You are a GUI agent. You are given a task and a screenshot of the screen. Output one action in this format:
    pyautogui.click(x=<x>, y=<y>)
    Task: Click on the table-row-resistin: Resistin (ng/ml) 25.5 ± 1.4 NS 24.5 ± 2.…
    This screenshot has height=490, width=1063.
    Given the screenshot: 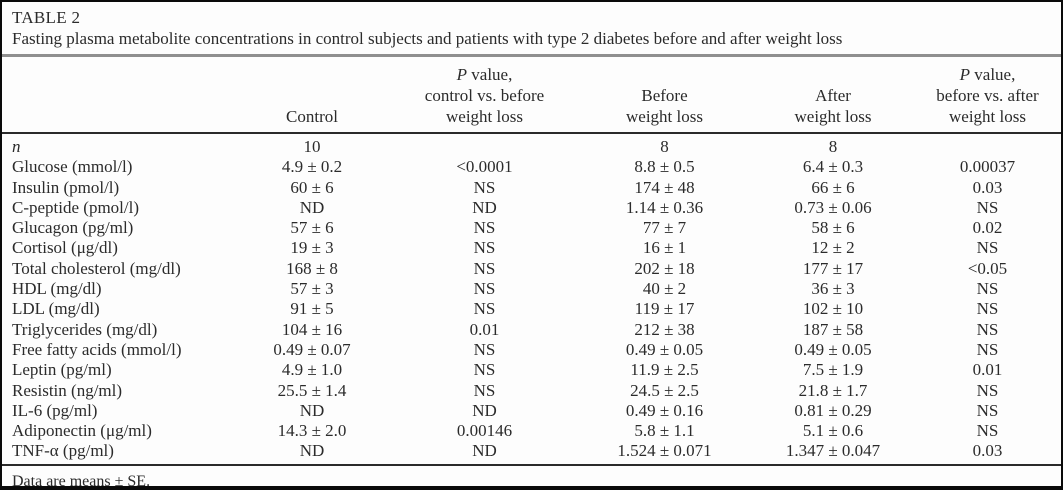 What is the action you would take?
    pyautogui.click(x=531, y=391)
    